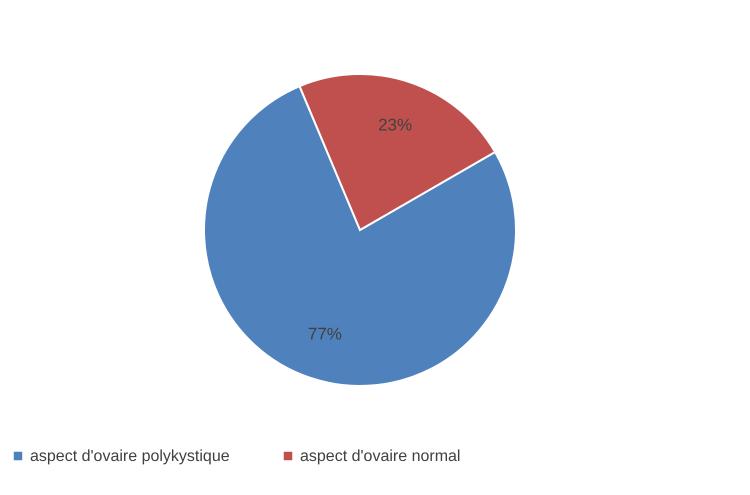 The height and width of the screenshot is (495, 750). What do you see at coordinates (325, 334) in the screenshot?
I see `data-label: 77%` at bounding box center [325, 334].